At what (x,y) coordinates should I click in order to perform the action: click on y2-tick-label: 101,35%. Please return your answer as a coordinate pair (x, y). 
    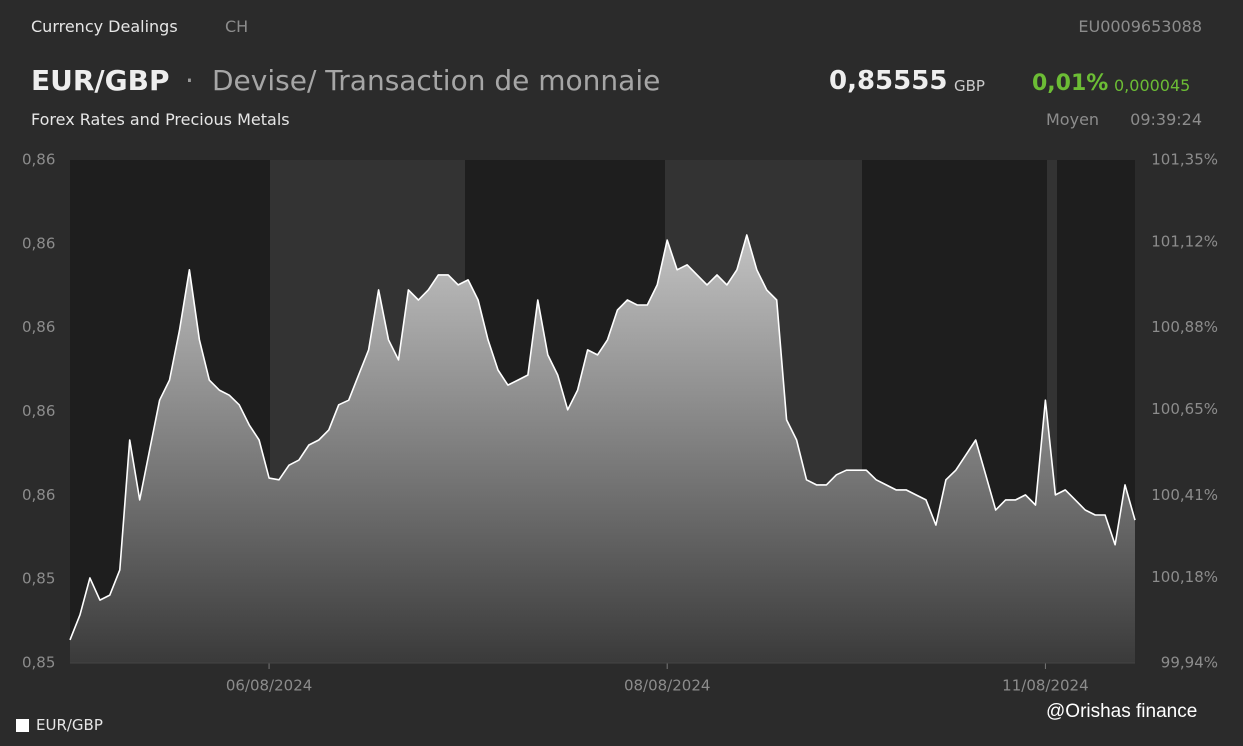
    Looking at the image, I should click on (1184, 160).